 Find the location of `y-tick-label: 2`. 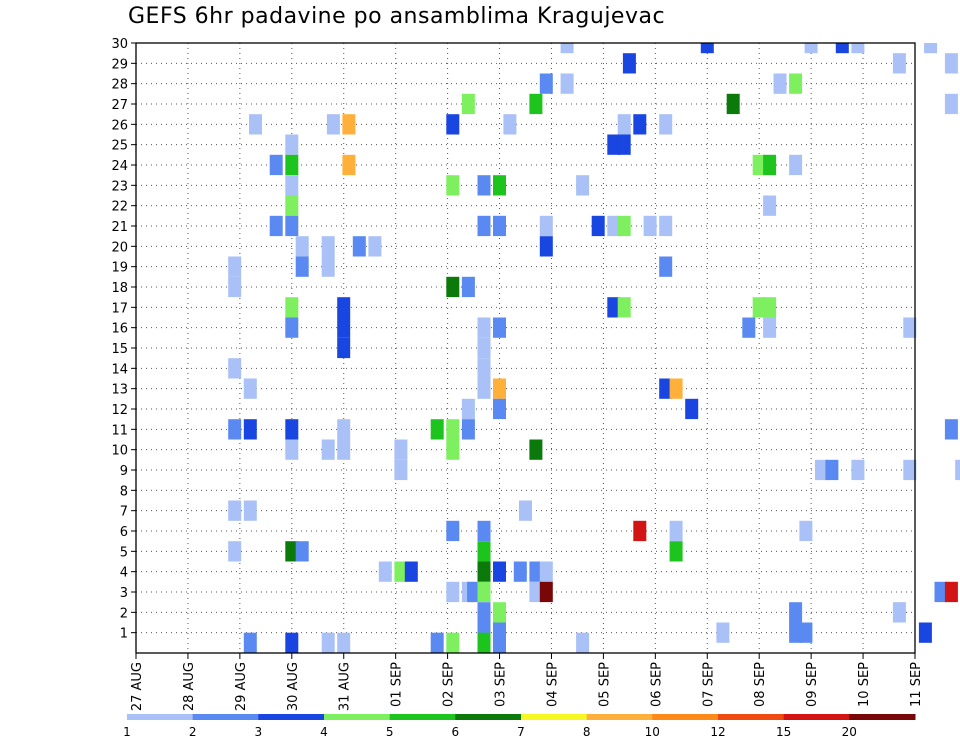

y-tick-label: 2 is located at coordinates (124, 613).